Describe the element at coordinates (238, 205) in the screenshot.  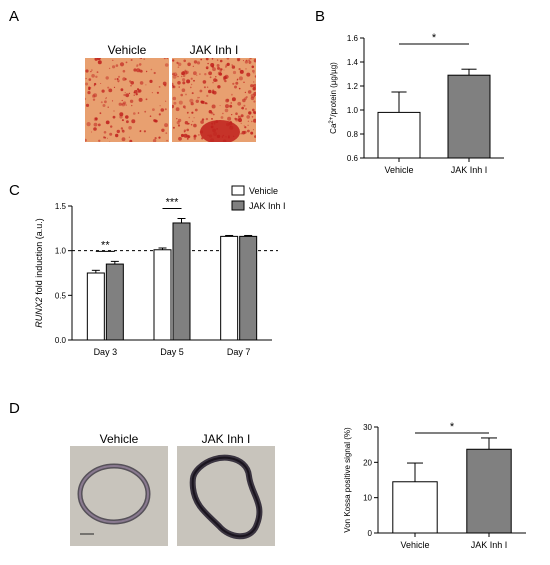
I see `legend-swatch` at that location.